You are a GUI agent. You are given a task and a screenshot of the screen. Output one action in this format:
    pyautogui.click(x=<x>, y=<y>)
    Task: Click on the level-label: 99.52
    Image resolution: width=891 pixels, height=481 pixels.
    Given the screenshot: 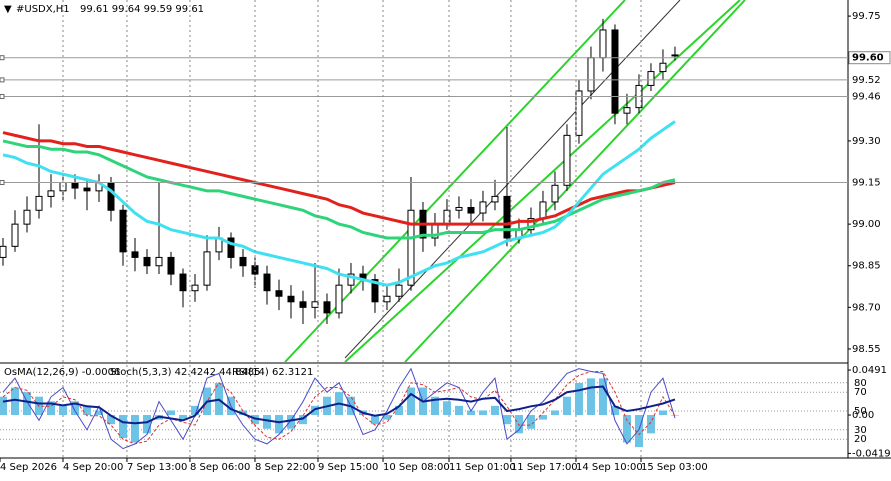 What is the action you would take?
    pyautogui.click(x=866, y=80)
    